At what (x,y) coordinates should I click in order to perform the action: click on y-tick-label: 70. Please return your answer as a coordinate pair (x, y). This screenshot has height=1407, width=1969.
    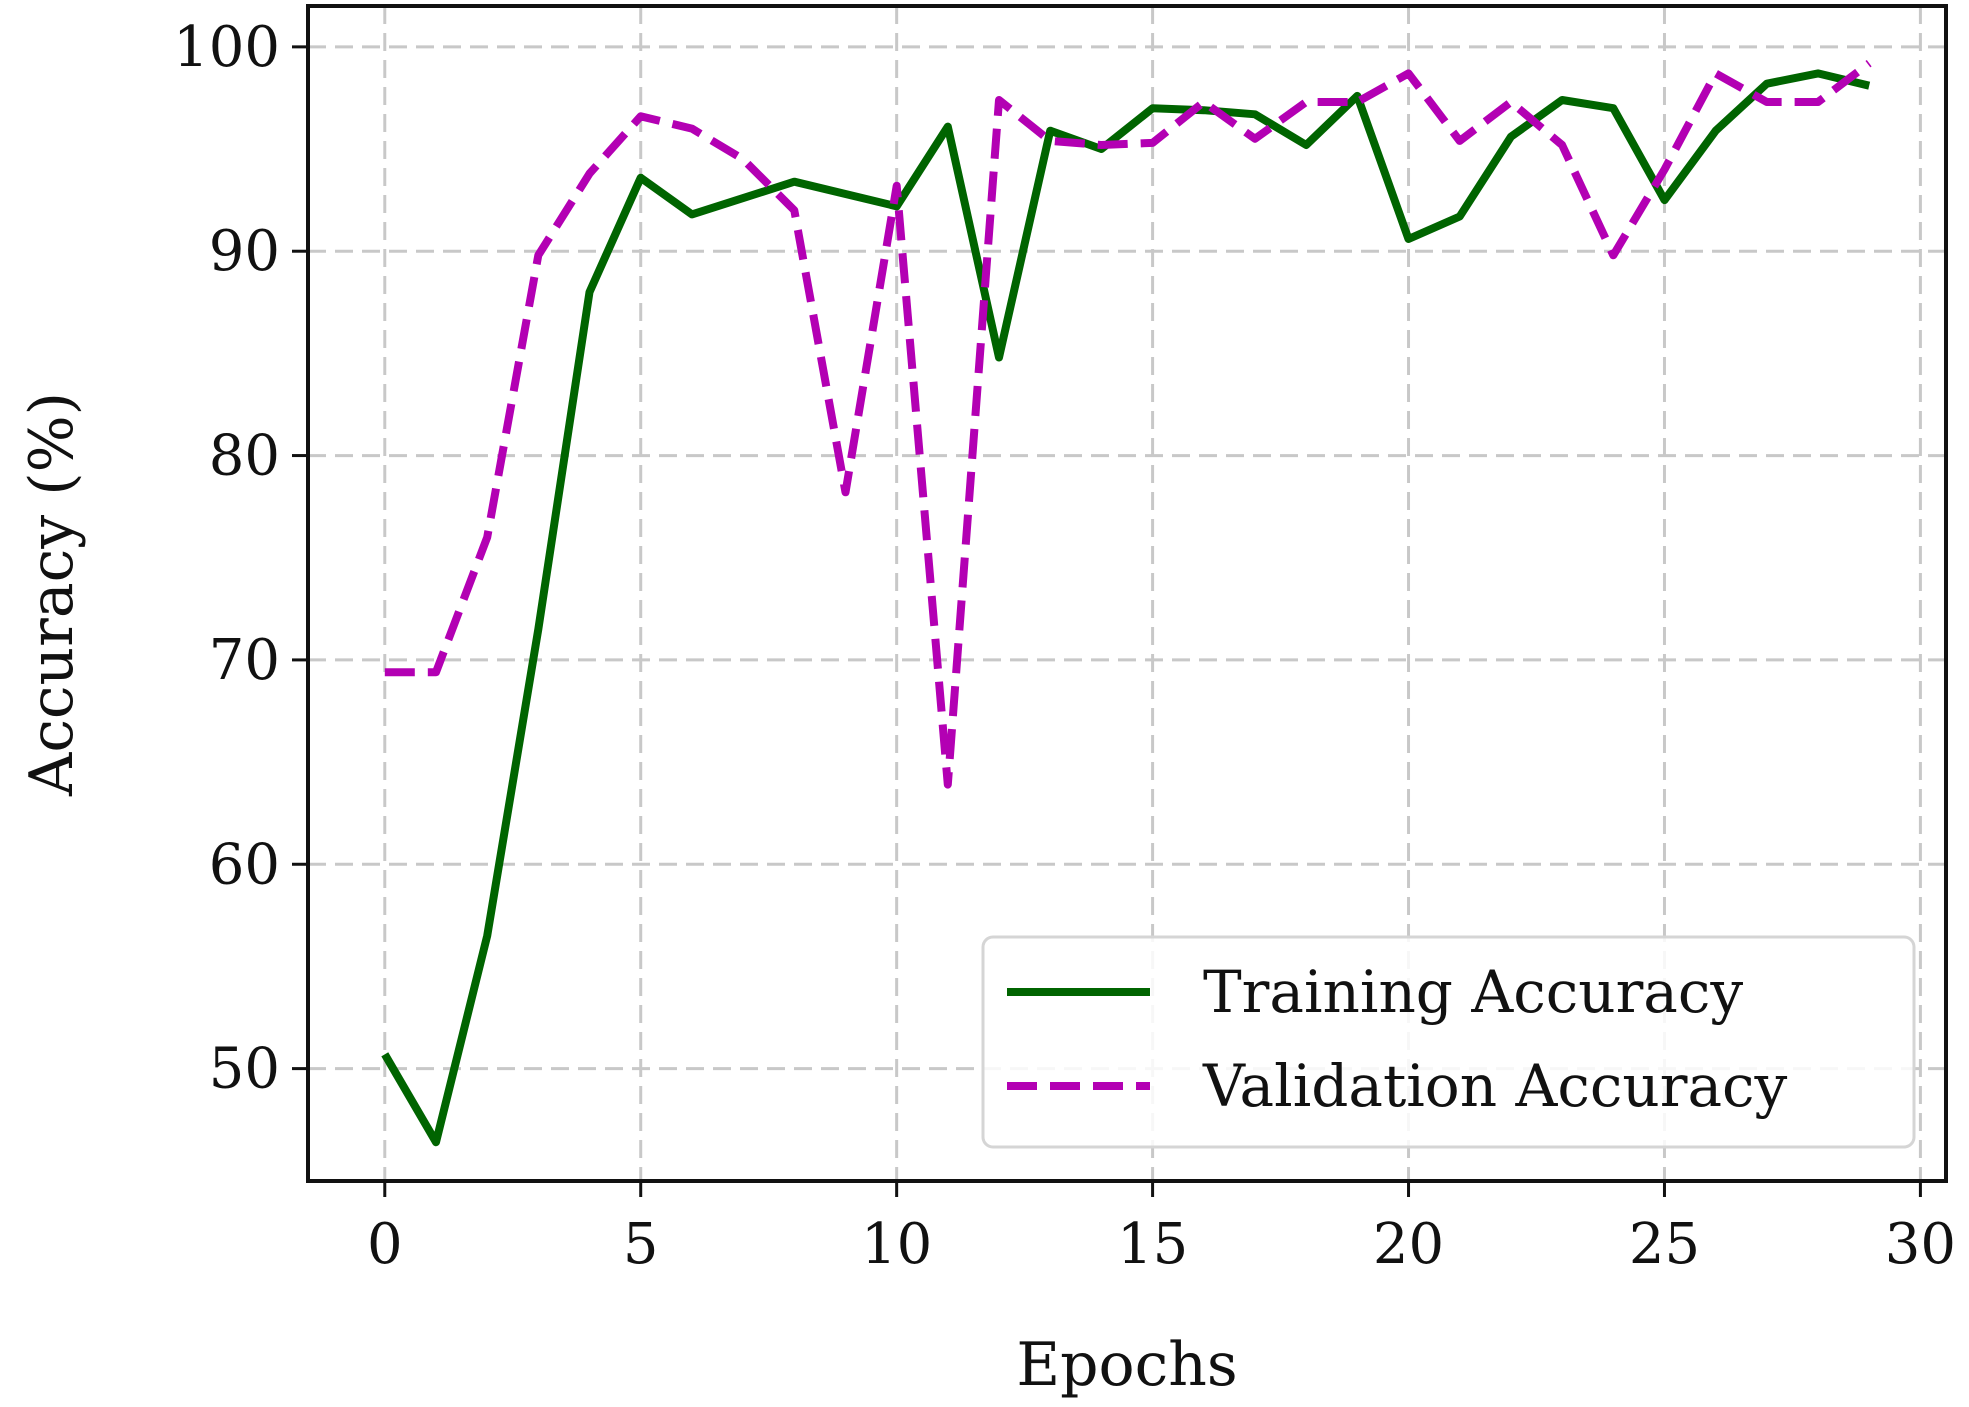
    Looking at the image, I should click on (244, 660).